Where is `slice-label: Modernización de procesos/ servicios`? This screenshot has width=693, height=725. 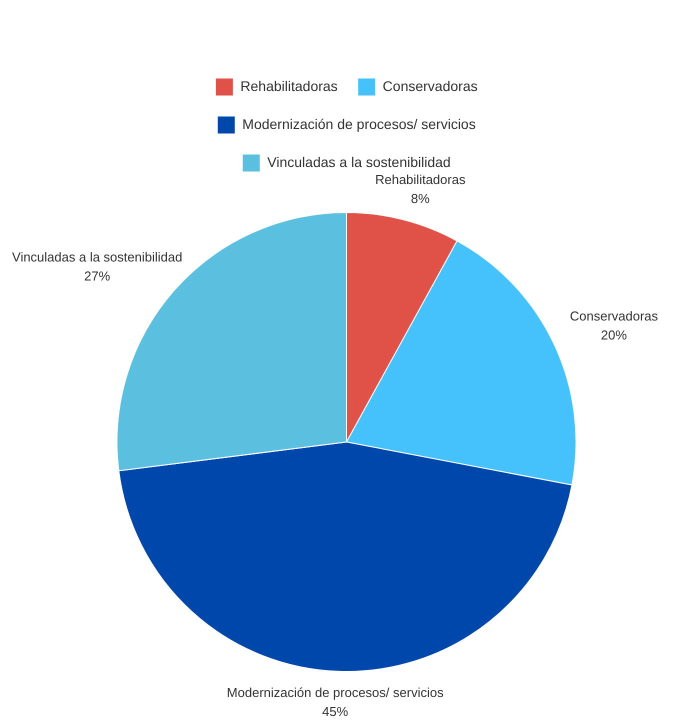 slice-label: Modernización de procesos/ servicios is located at coordinates (335, 692).